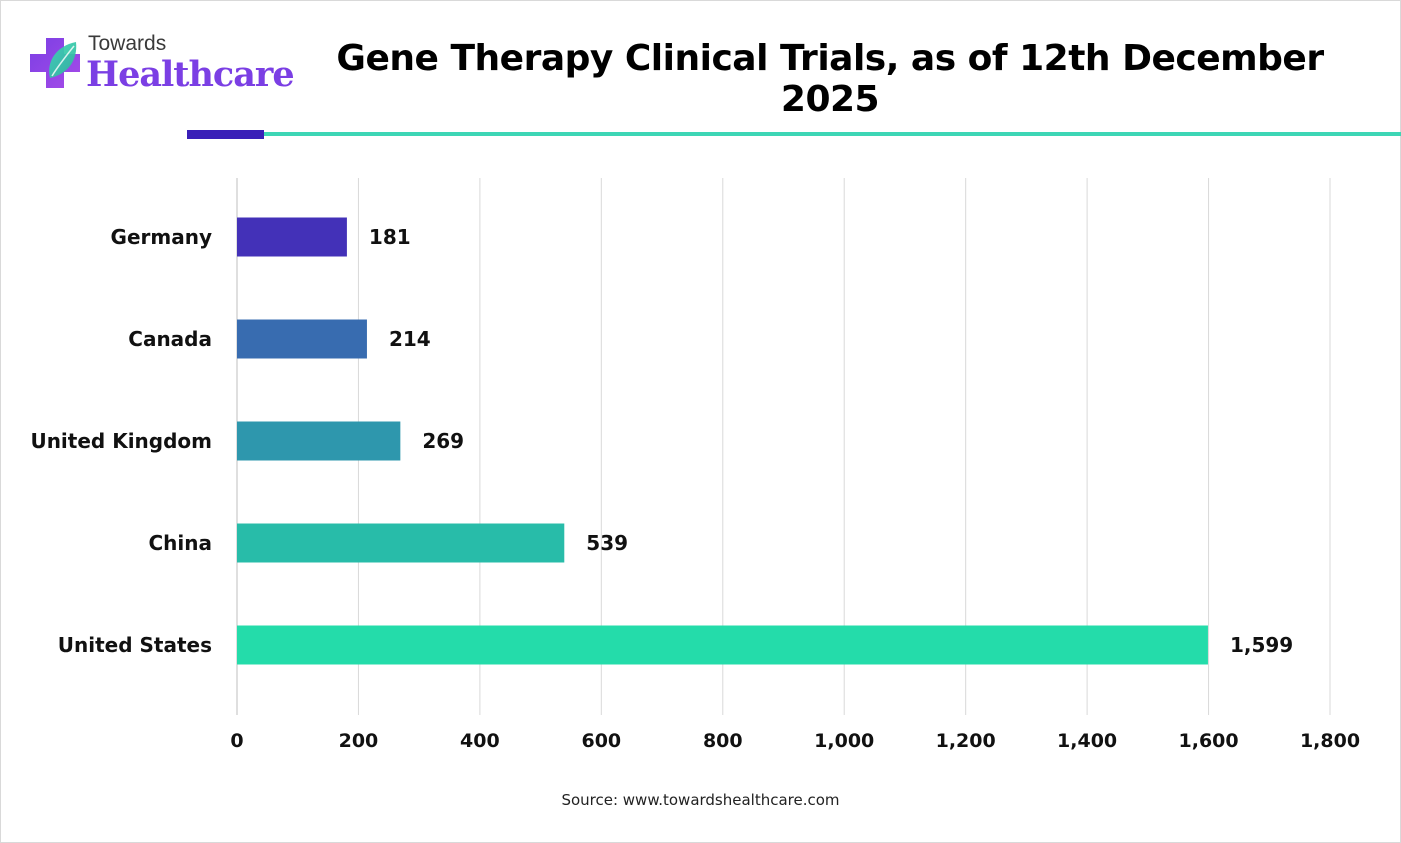  Describe the element at coordinates (180, 543) in the screenshot. I see `y-category-label: China` at that location.